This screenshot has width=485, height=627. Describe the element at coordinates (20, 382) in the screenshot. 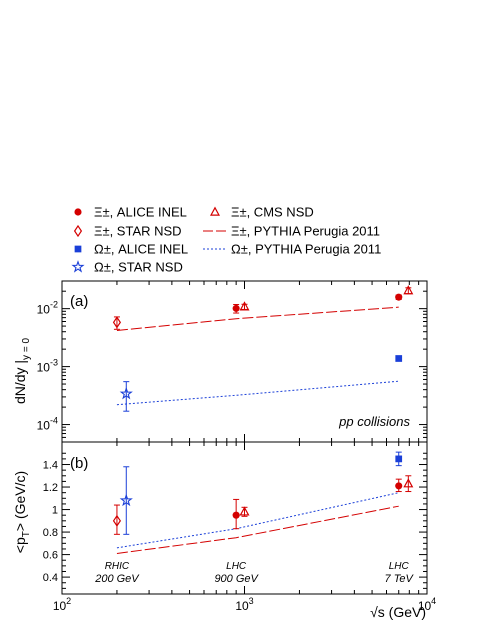

I see `panel-a-ylabel-main: dN/dy |` at that location.